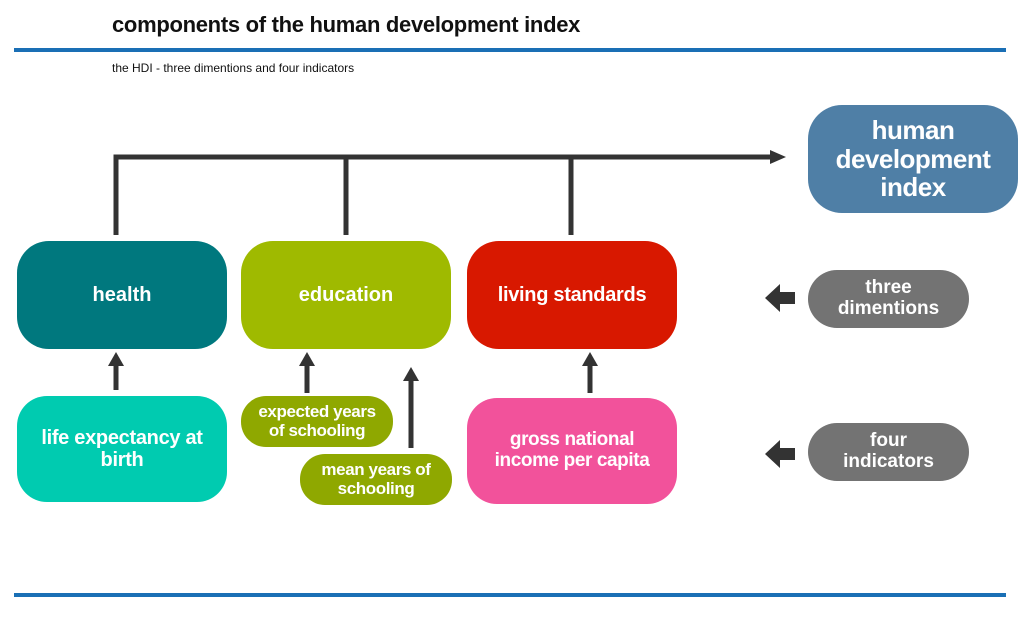 The width and height of the screenshot is (1024, 624). I want to click on legend-dimensions-pill: three dimentions, so click(888, 299).